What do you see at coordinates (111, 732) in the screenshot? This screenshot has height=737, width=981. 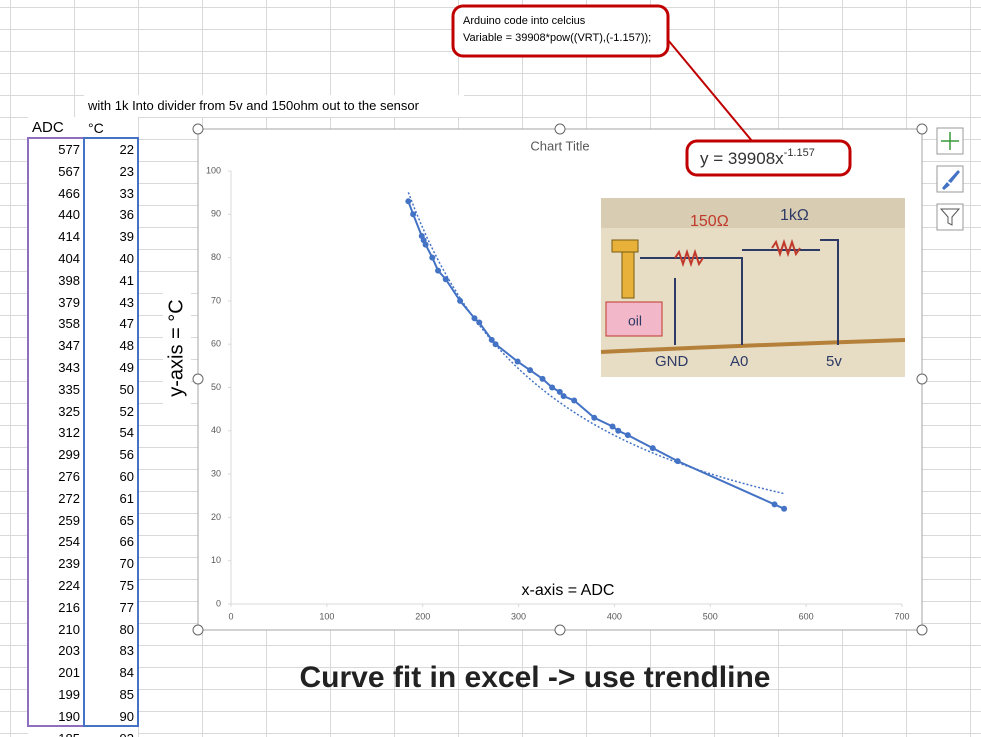 I see `cell: 93` at bounding box center [111, 732].